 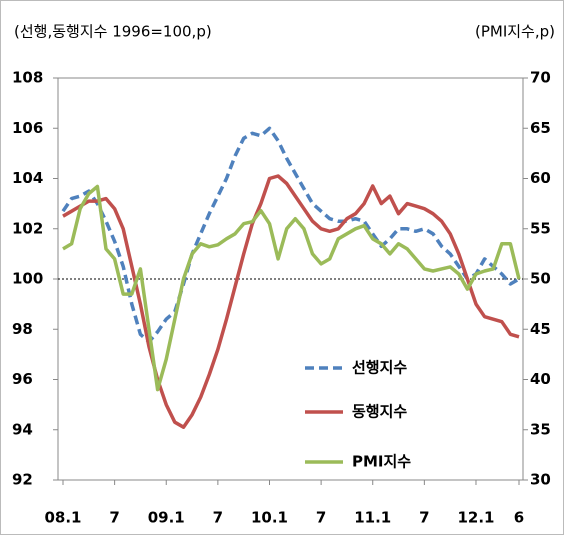 I want to click on y2-tick-label: 45, so click(x=540, y=329).